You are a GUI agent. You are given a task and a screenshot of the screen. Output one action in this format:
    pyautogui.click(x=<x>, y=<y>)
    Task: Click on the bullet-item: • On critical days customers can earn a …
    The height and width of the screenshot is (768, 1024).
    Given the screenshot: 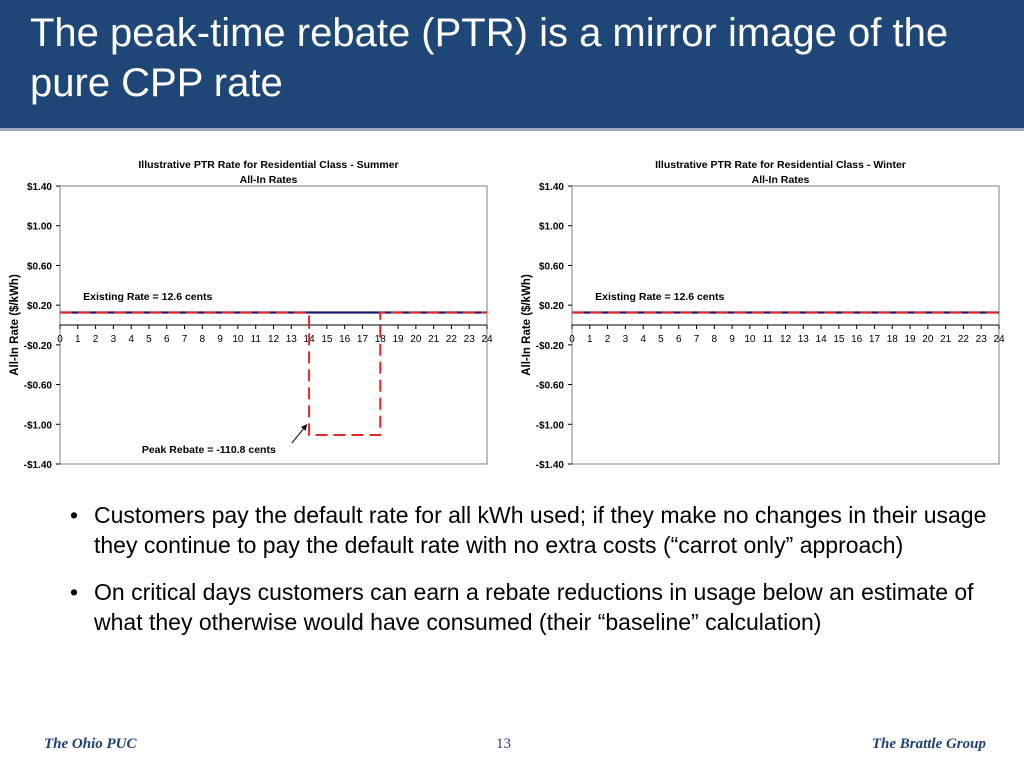 What is the action you would take?
    pyautogui.click(x=542, y=607)
    